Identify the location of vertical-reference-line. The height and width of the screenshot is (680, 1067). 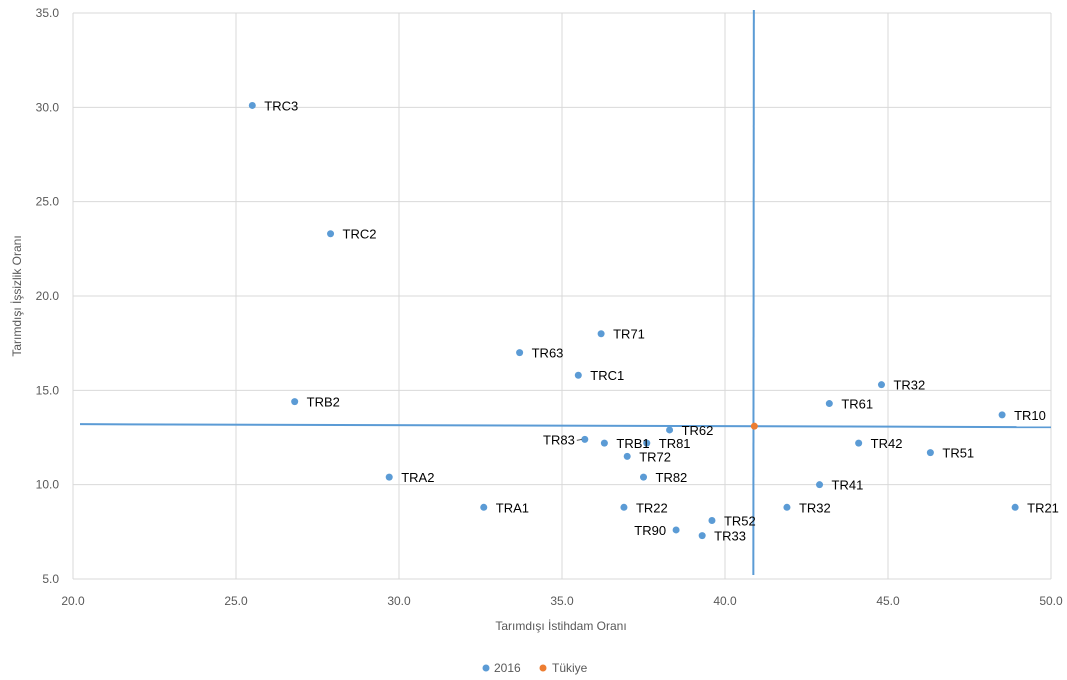
(753, 292).